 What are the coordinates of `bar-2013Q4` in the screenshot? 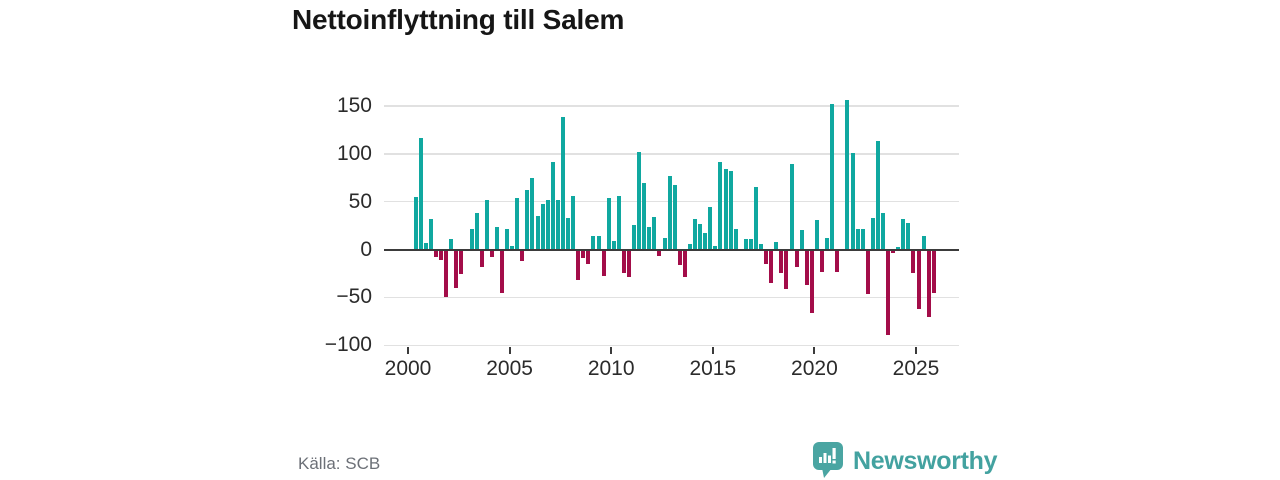 It's located at (689, 246).